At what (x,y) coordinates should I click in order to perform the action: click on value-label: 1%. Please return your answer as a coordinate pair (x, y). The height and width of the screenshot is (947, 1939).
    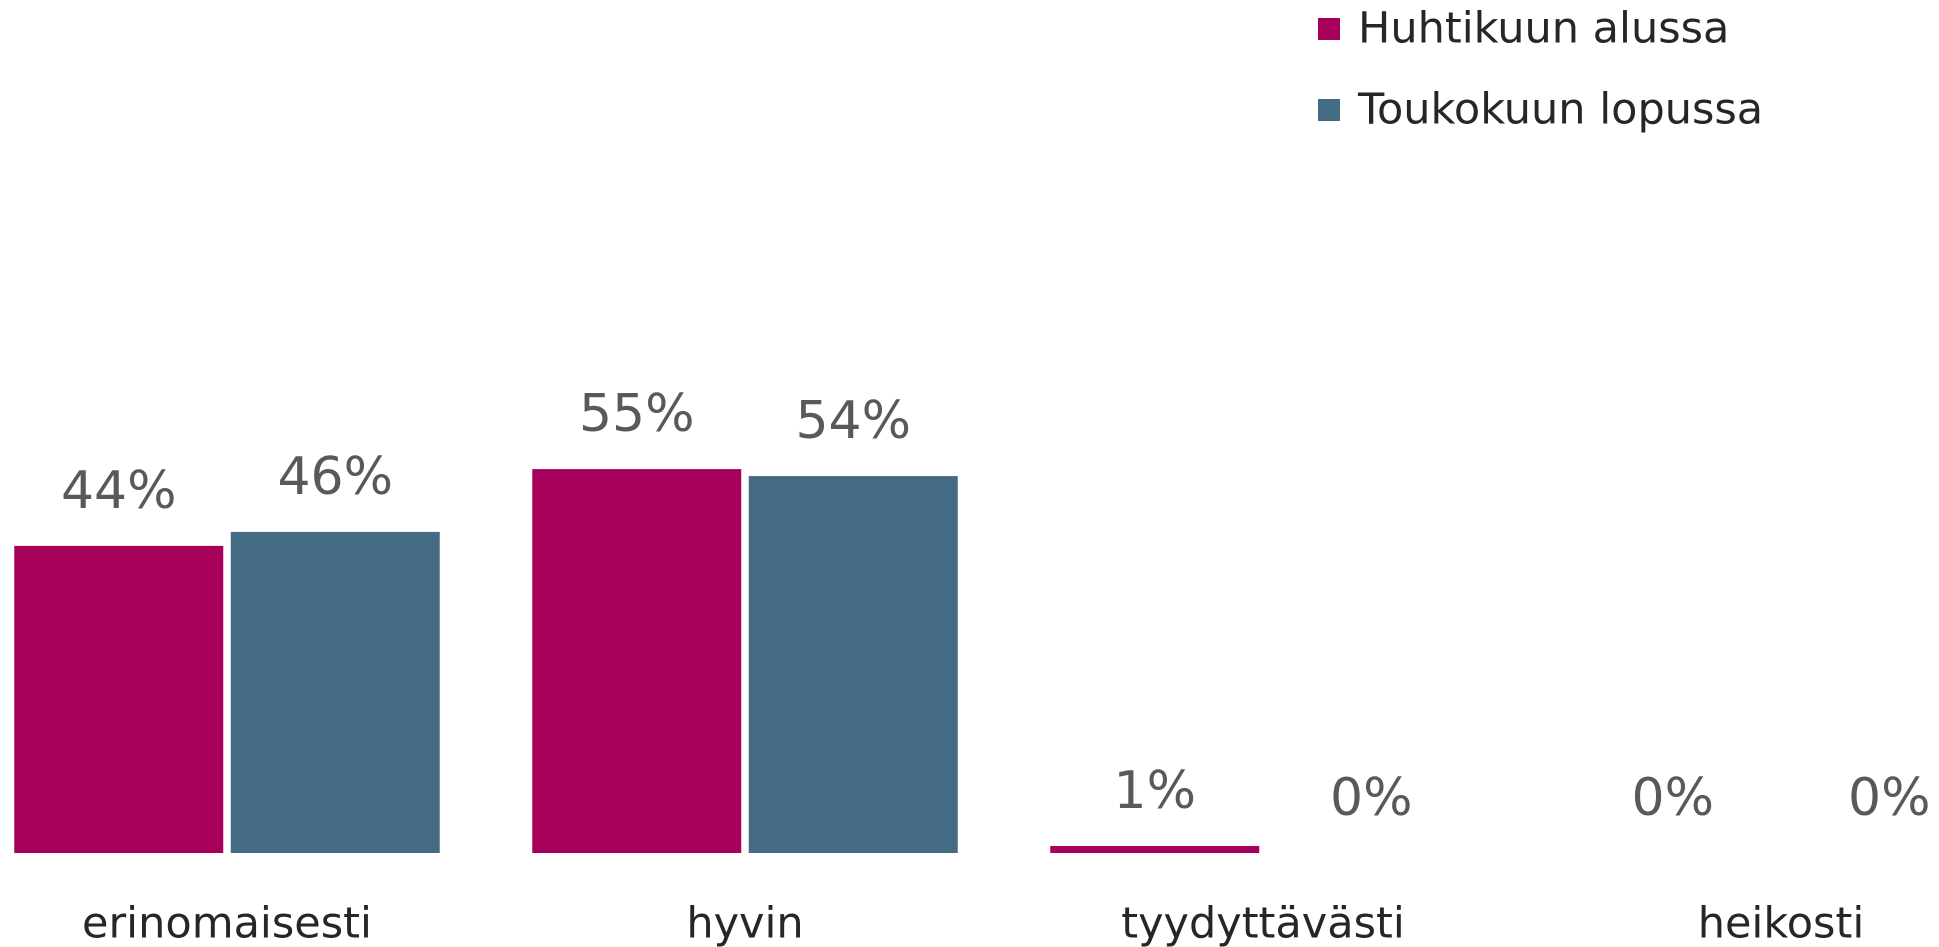
    Looking at the image, I should click on (1155, 791).